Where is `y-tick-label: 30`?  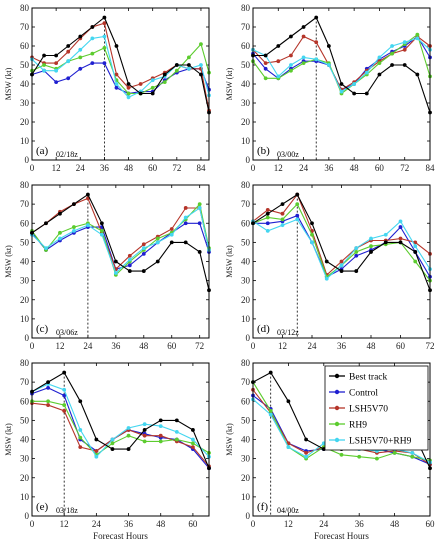 y-tick-label: 30 is located at coordinates (25, 281).